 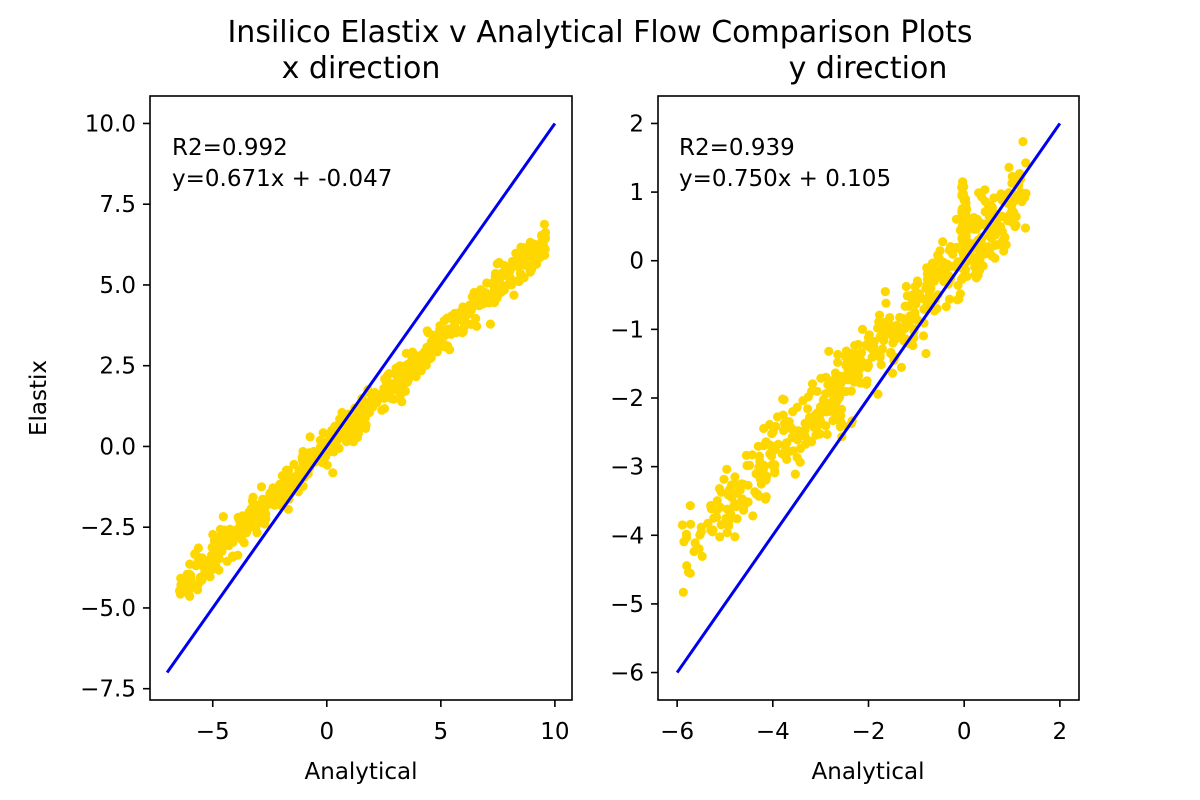 I want to click on r2-annotation-x-direction: R2=0.992, so click(x=230, y=148).